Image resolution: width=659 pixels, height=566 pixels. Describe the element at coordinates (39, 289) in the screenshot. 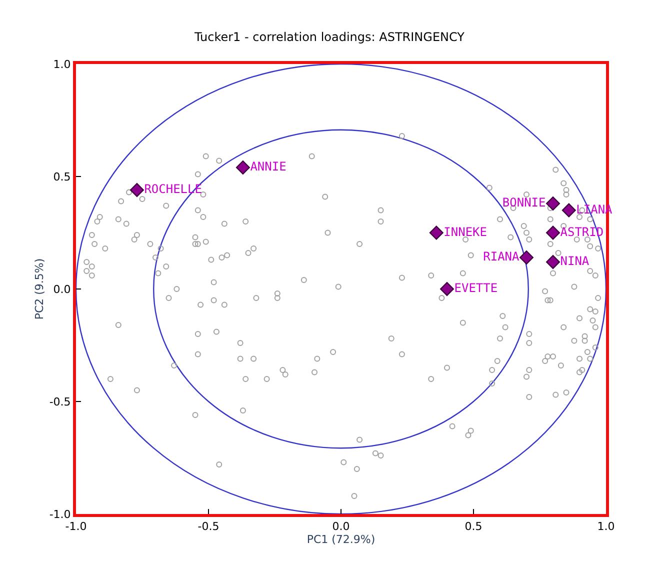

I see `y-axis-title: PC2 (9.5%)` at that location.